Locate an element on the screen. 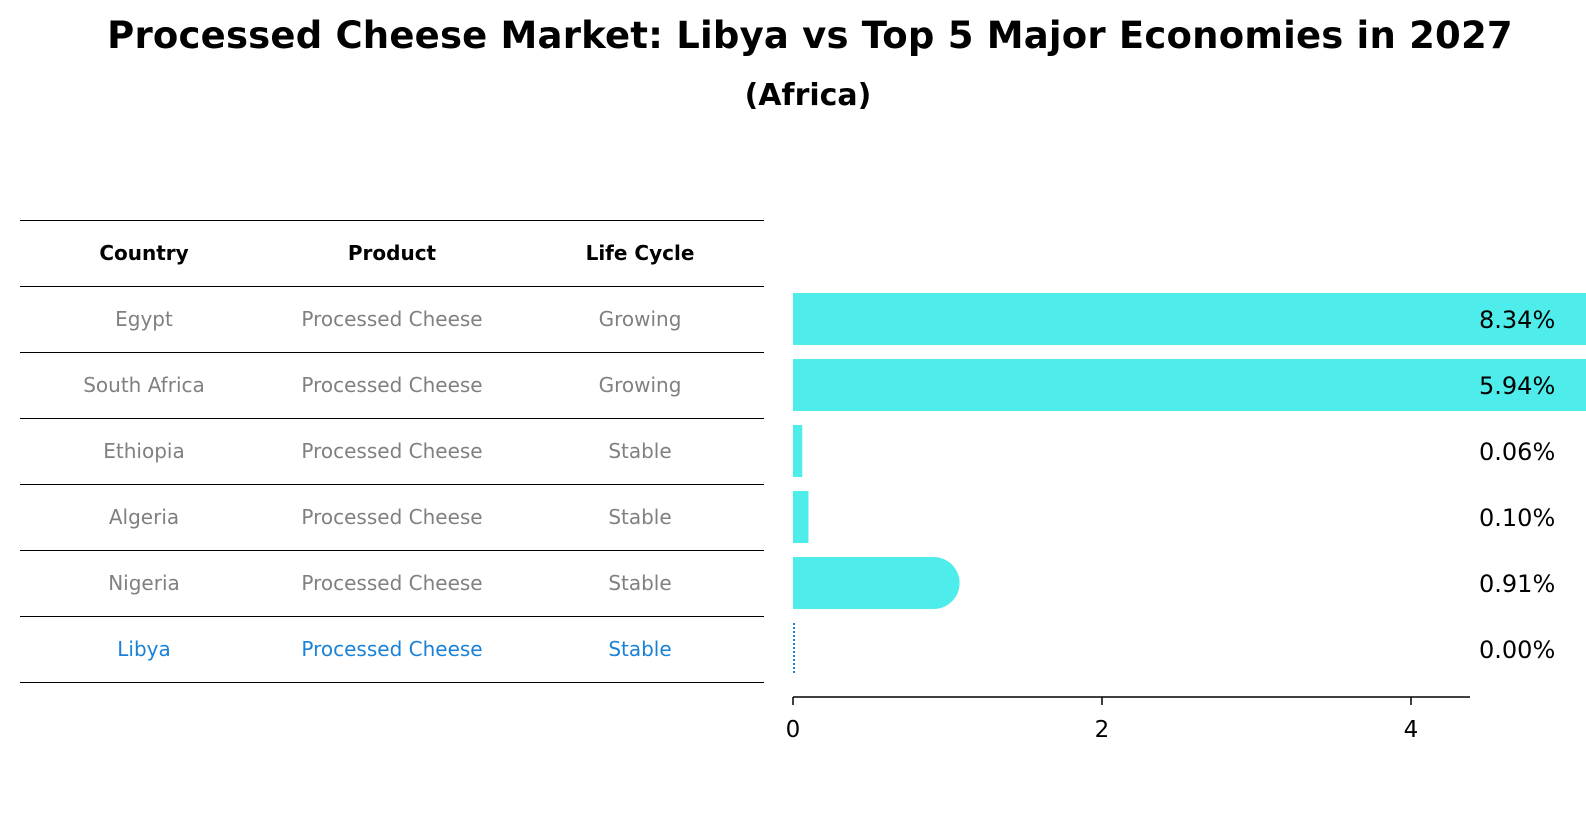 This screenshot has width=1586, height=823. country-cell: Algeria is located at coordinates (144, 517).